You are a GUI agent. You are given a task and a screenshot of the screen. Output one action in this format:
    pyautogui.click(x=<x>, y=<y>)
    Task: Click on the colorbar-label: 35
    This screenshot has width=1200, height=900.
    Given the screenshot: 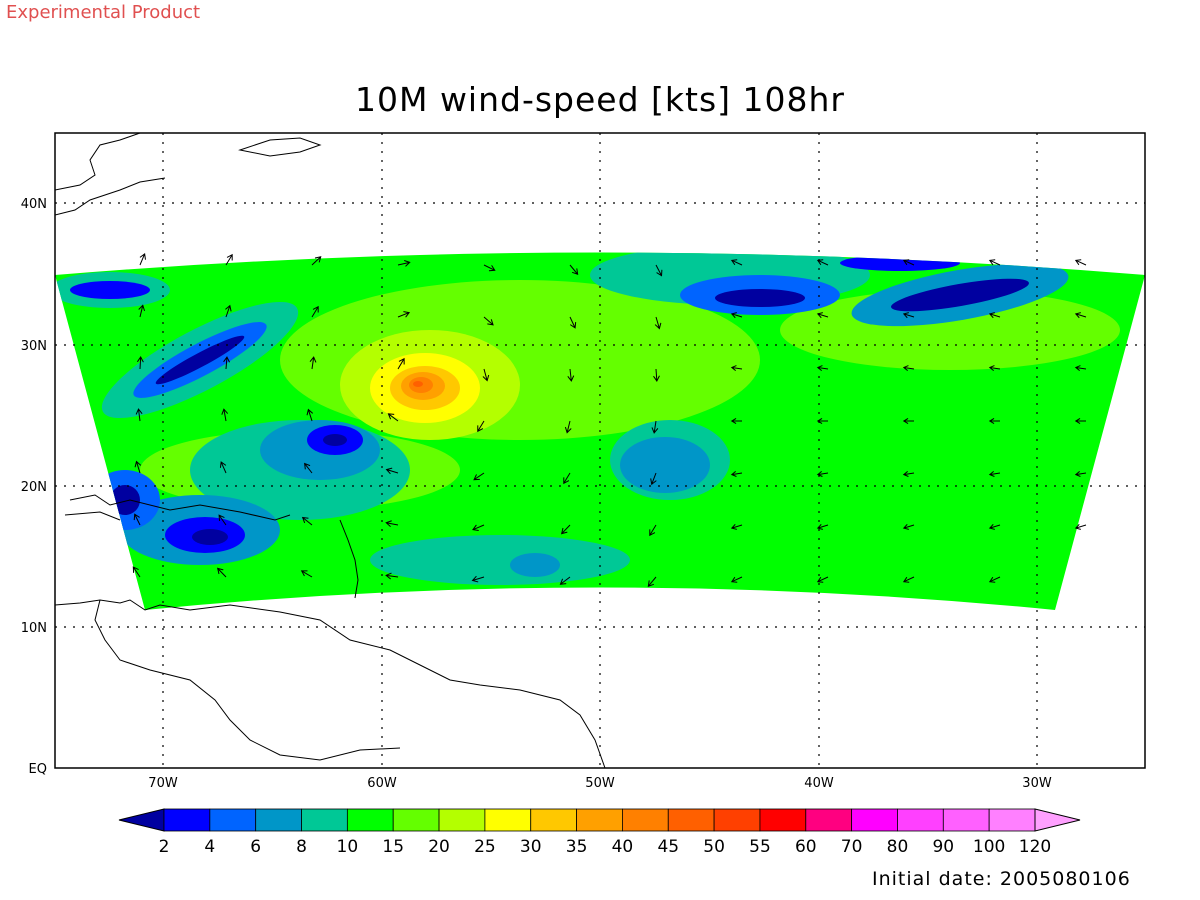 What is the action you would take?
    pyautogui.click(x=577, y=847)
    